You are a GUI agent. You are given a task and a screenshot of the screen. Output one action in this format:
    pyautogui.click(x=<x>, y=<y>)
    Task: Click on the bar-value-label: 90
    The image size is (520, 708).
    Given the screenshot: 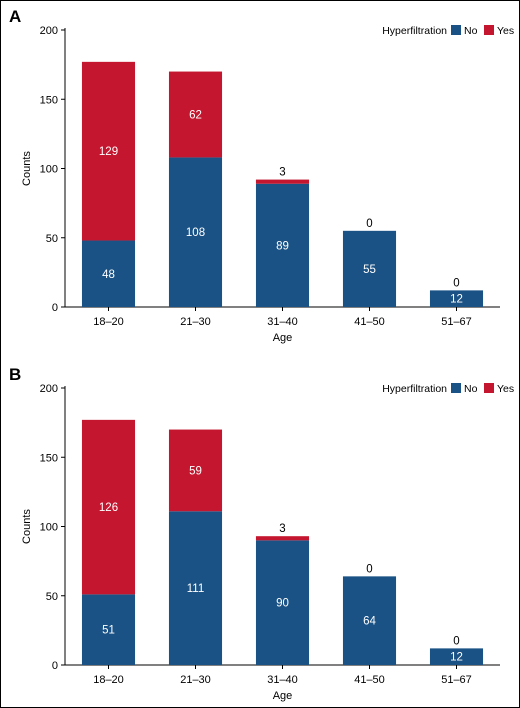 What is the action you would take?
    pyautogui.click(x=282, y=604)
    